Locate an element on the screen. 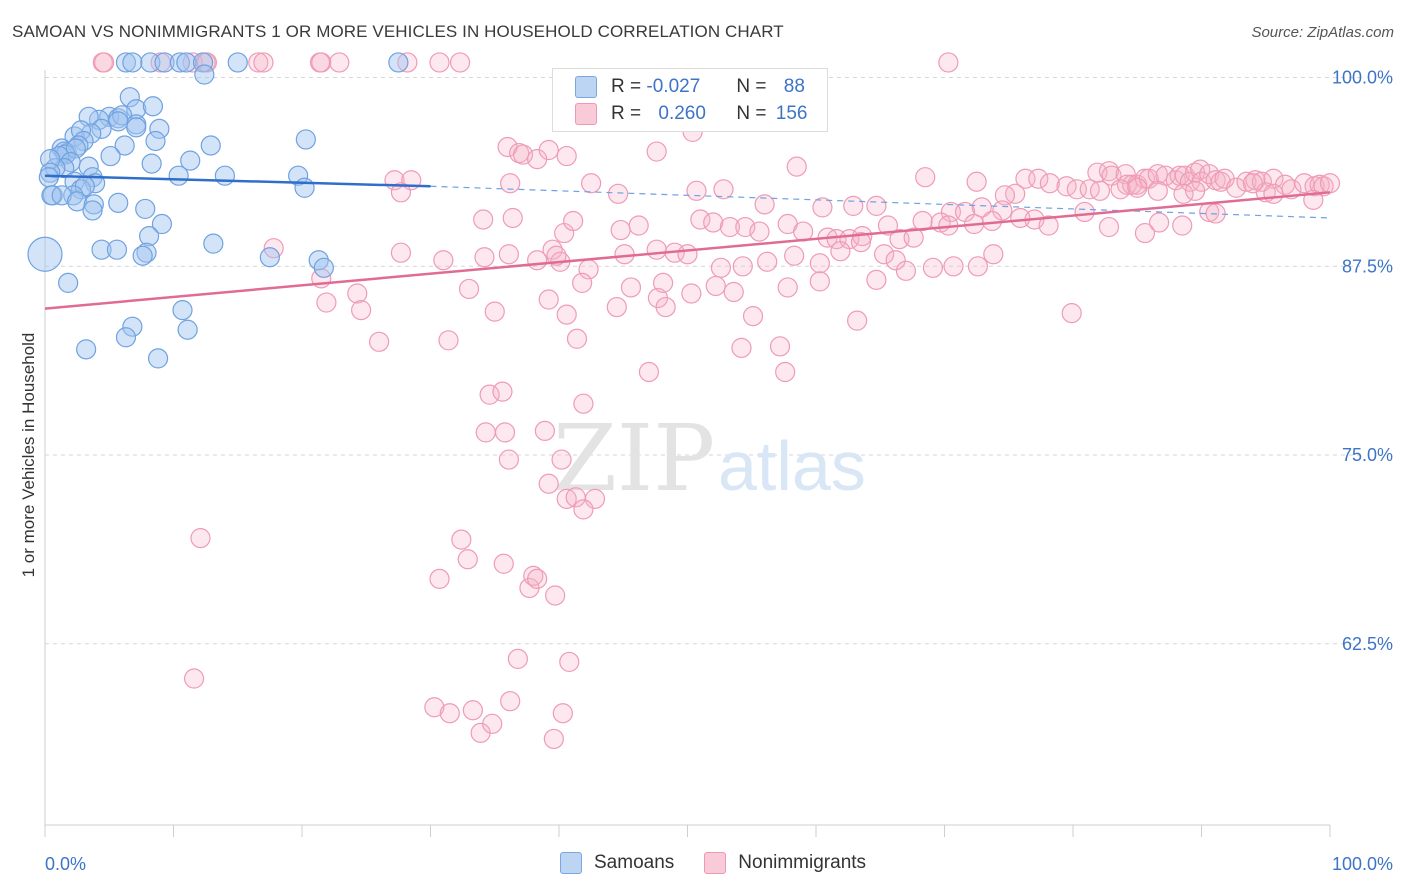 This screenshot has width=1406, height=892. samoans-legend-swatch is located at coordinates (571, 863).